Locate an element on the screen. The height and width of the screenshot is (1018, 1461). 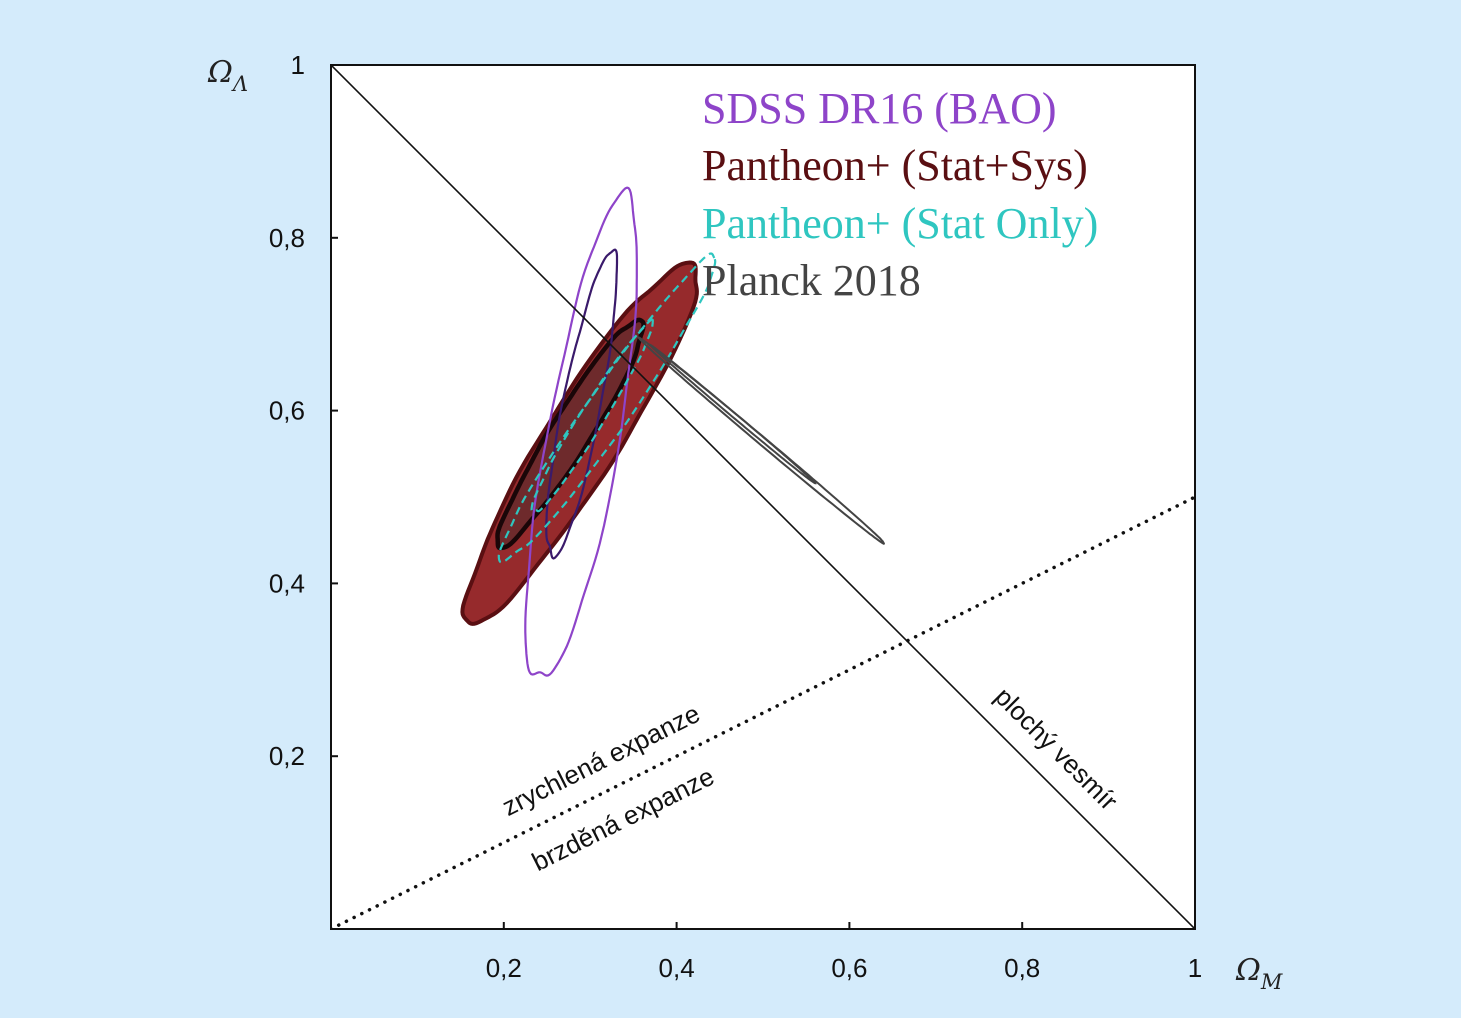
sdss-dr16-bao-contour-outer is located at coordinates (581, 431).